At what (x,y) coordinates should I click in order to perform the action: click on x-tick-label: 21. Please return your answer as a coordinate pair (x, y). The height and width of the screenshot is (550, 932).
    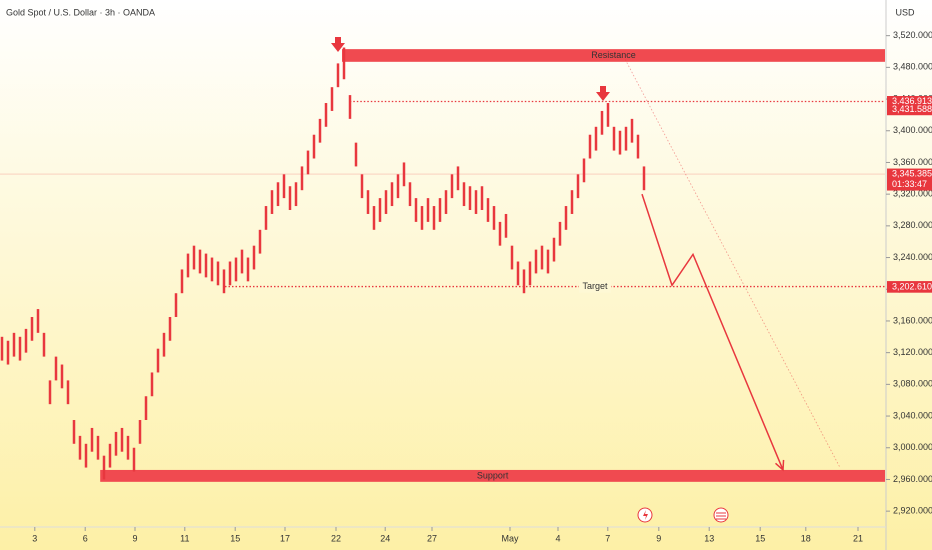
    Looking at the image, I should click on (858, 538).